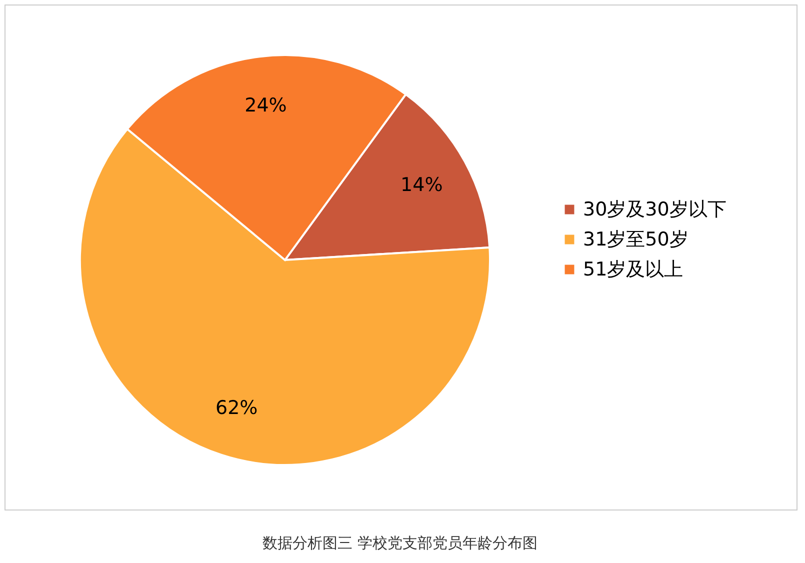  Describe the element at coordinates (400, 543) in the screenshot. I see `text: 数据分析图三 学校党支部党员年龄分布图` at that location.